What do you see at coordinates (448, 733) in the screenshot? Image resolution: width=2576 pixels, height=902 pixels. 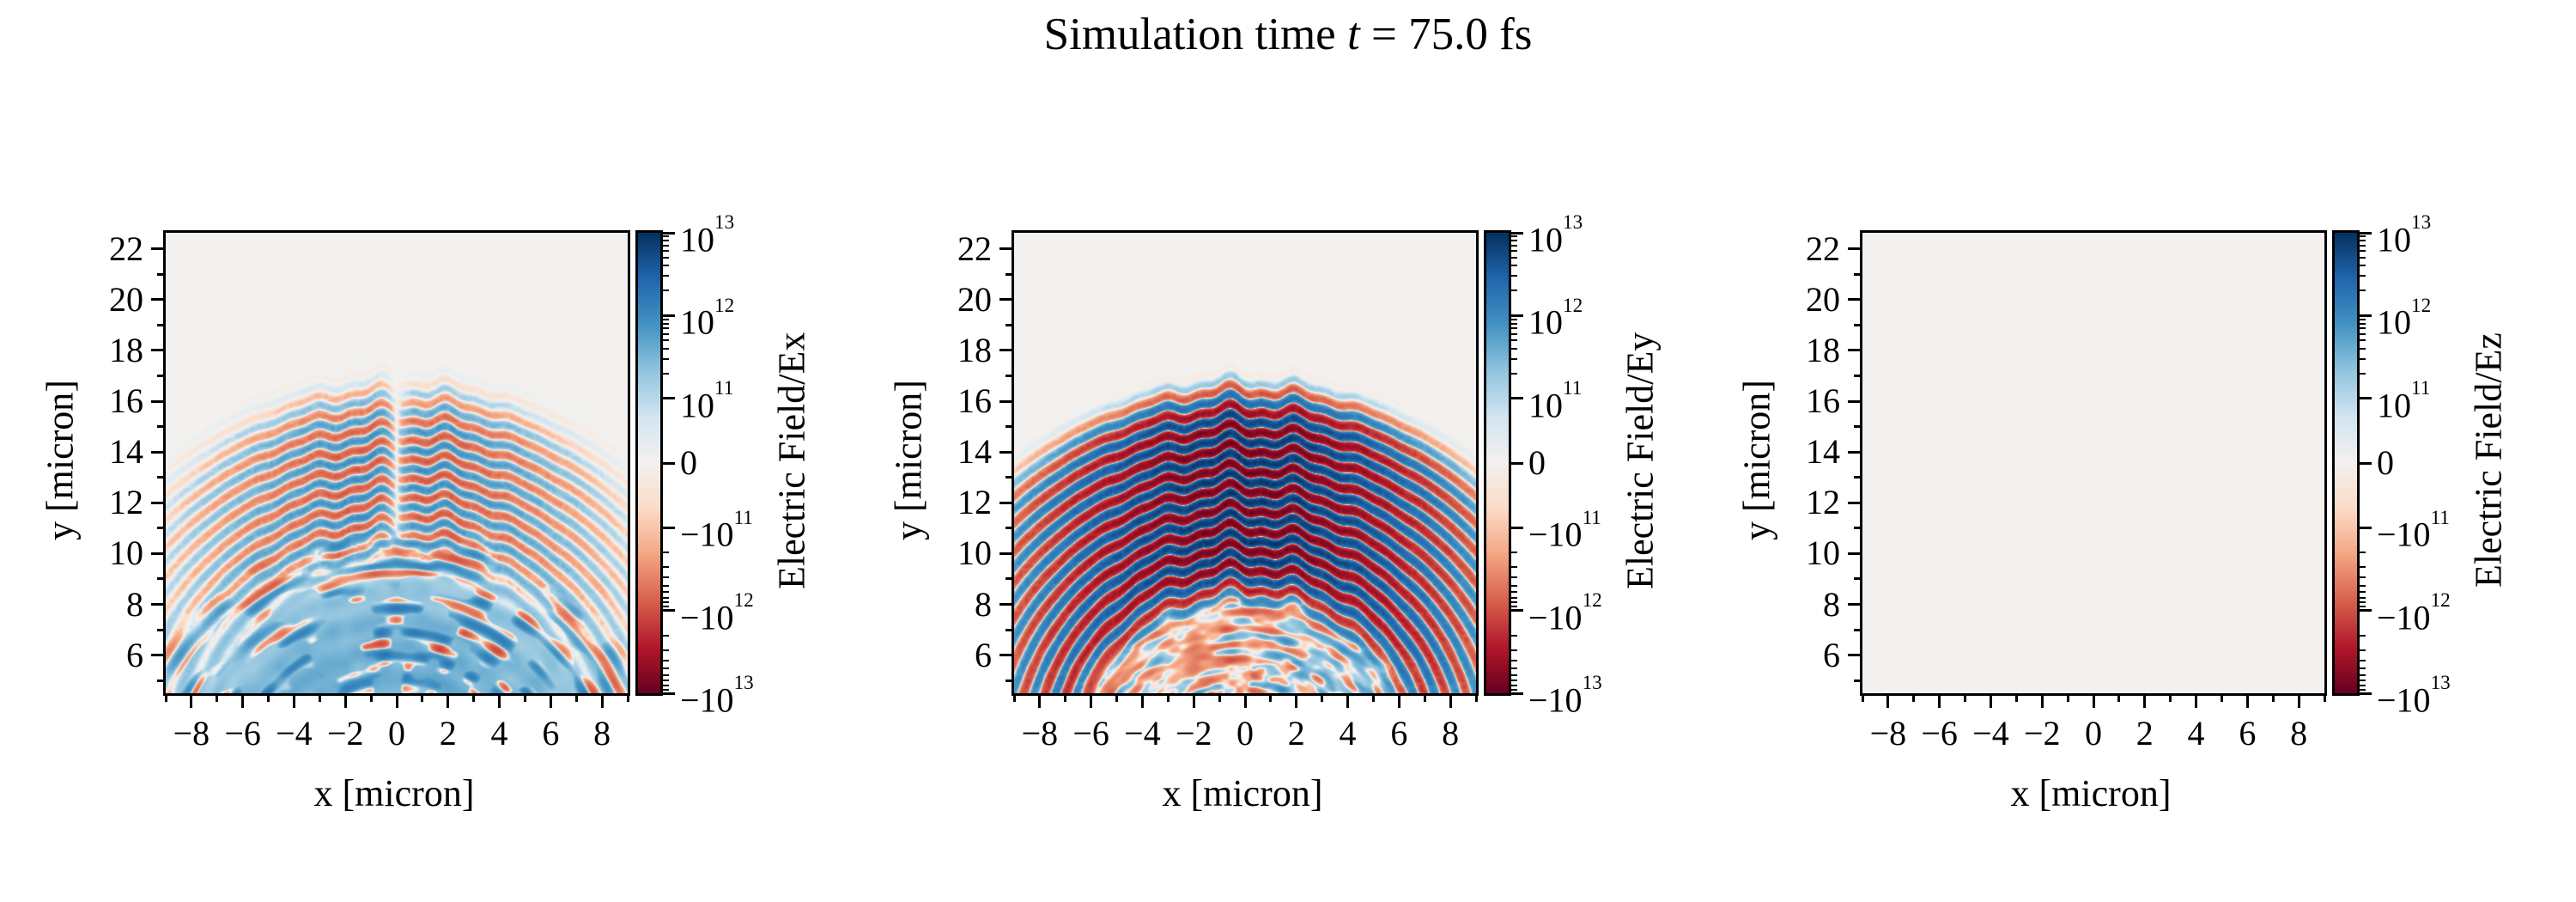 I see `x-tick-label: 2` at bounding box center [448, 733].